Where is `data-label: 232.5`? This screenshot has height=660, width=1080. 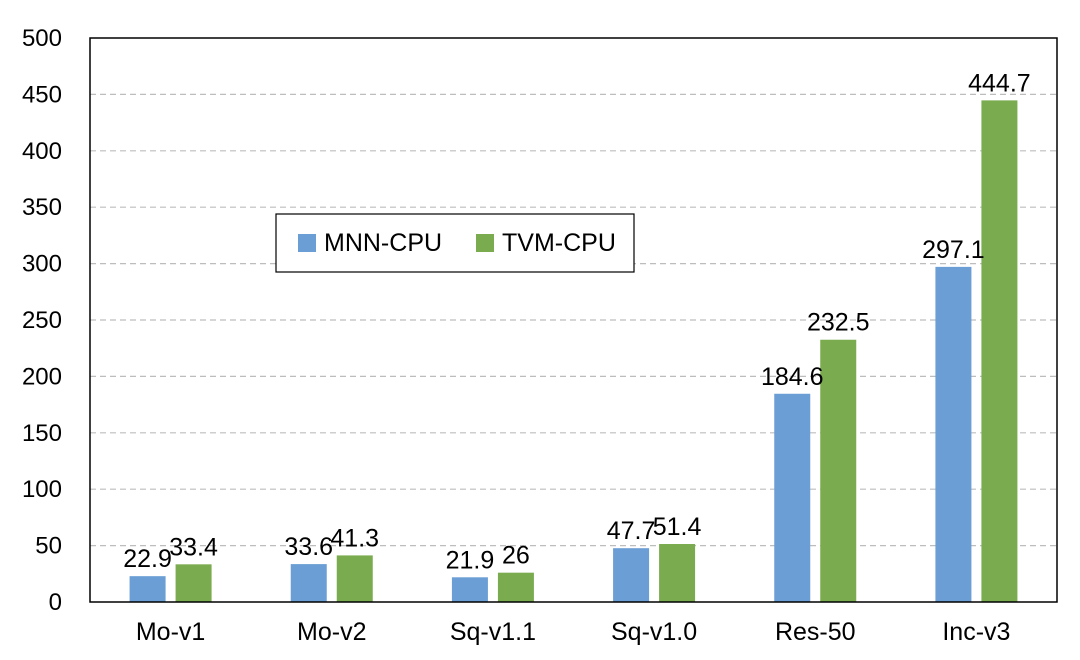
data-label: 232.5 is located at coordinates (838, 323).